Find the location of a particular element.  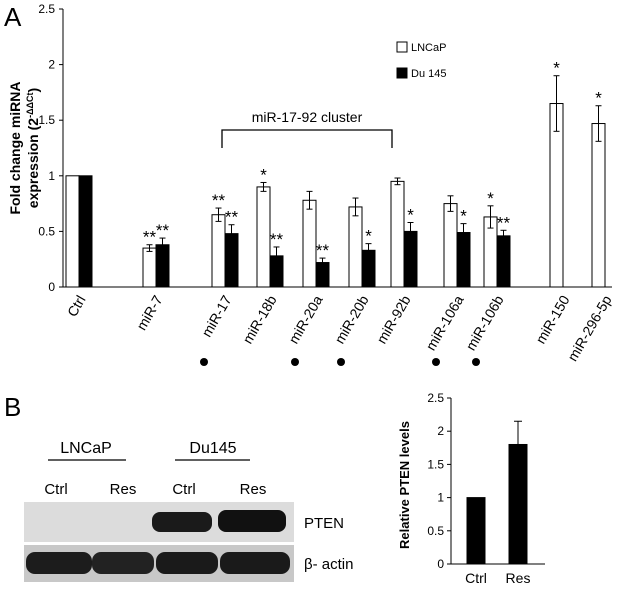

panel-a-y-axis-title-2: expression (2-ΔΔCt) is located at coordinates (33, 148).